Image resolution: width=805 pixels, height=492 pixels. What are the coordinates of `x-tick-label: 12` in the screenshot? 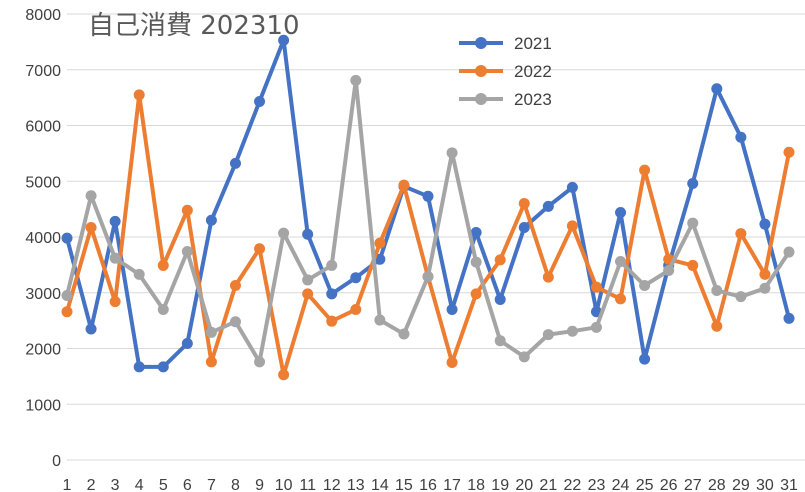 It's located at (332, 484).